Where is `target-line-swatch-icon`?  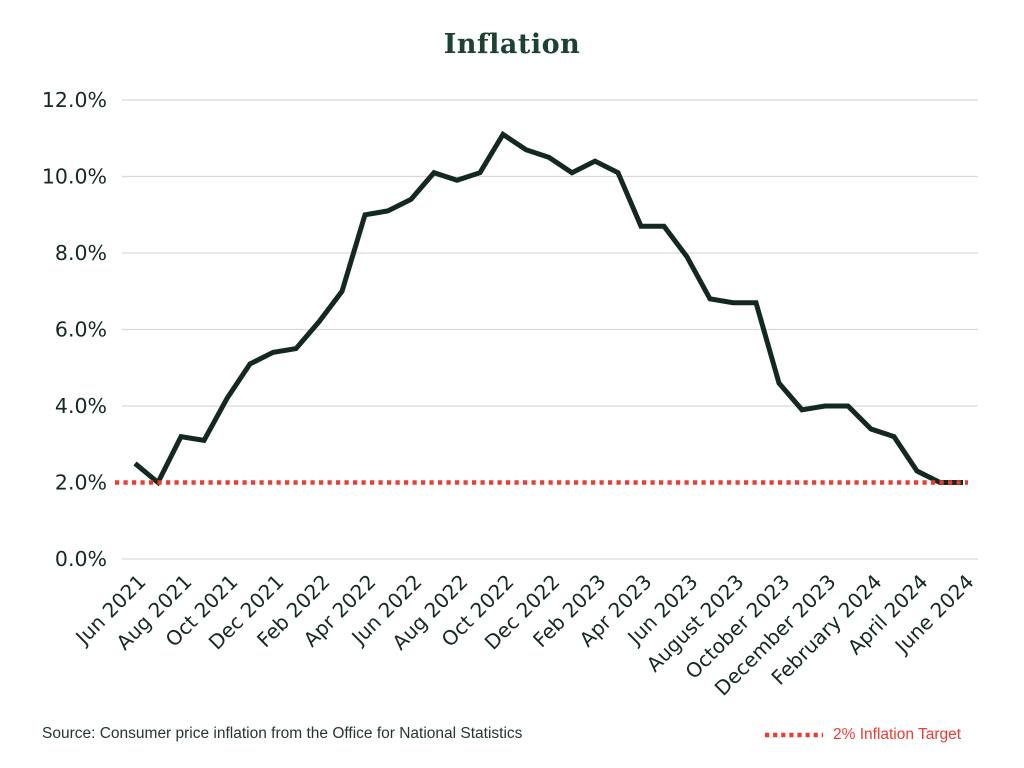 target-line-swatch-icon is located at coordinates (794, 735).